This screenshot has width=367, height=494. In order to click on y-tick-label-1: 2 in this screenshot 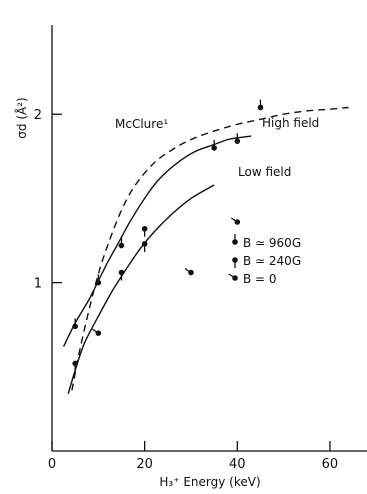, I will do `click(38, 115)`.